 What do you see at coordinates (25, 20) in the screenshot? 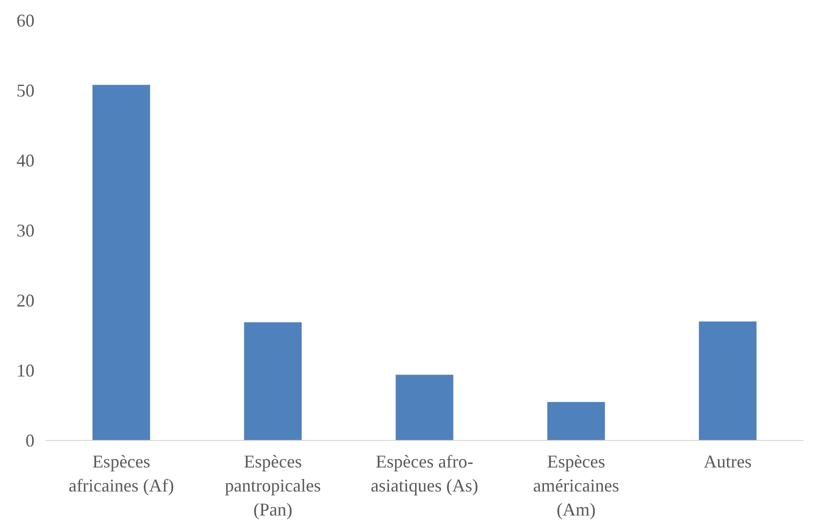
I see `y-tick-label: 60` at bounding box center [25, 20].